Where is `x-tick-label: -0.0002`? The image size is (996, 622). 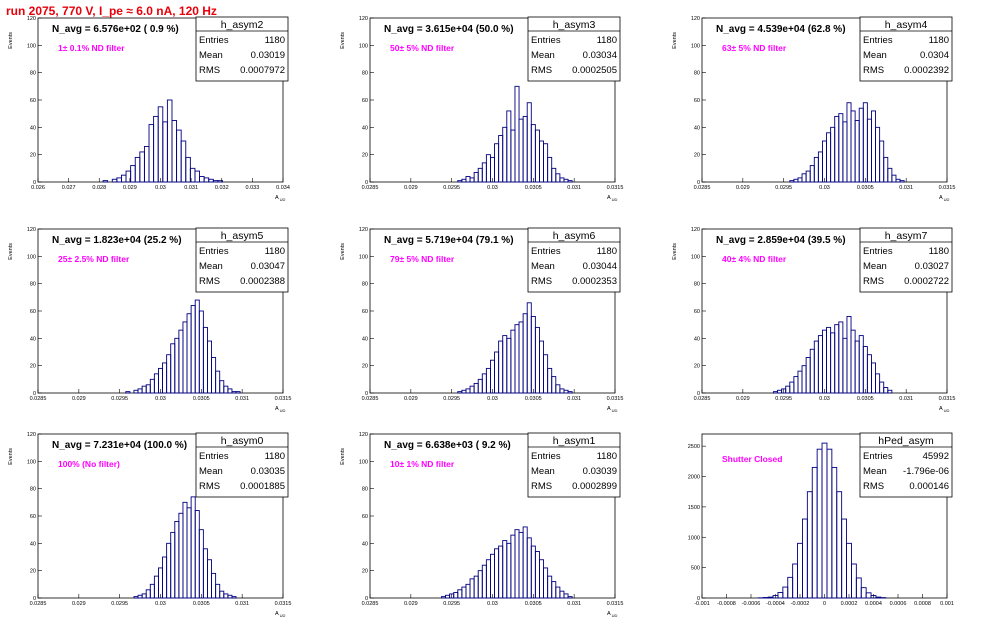 x-tick-label: -0.0002 is located at coordinates (800, 604).